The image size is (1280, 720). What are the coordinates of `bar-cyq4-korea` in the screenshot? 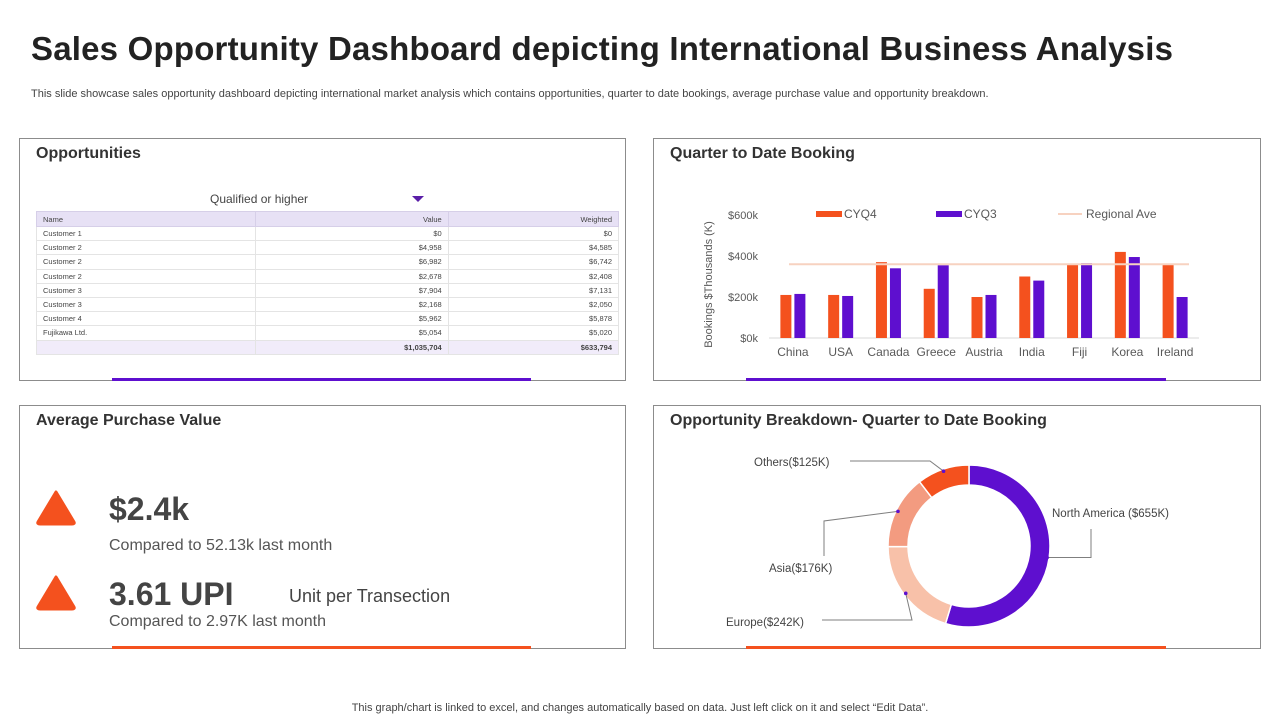 It's located at (1120, 294).